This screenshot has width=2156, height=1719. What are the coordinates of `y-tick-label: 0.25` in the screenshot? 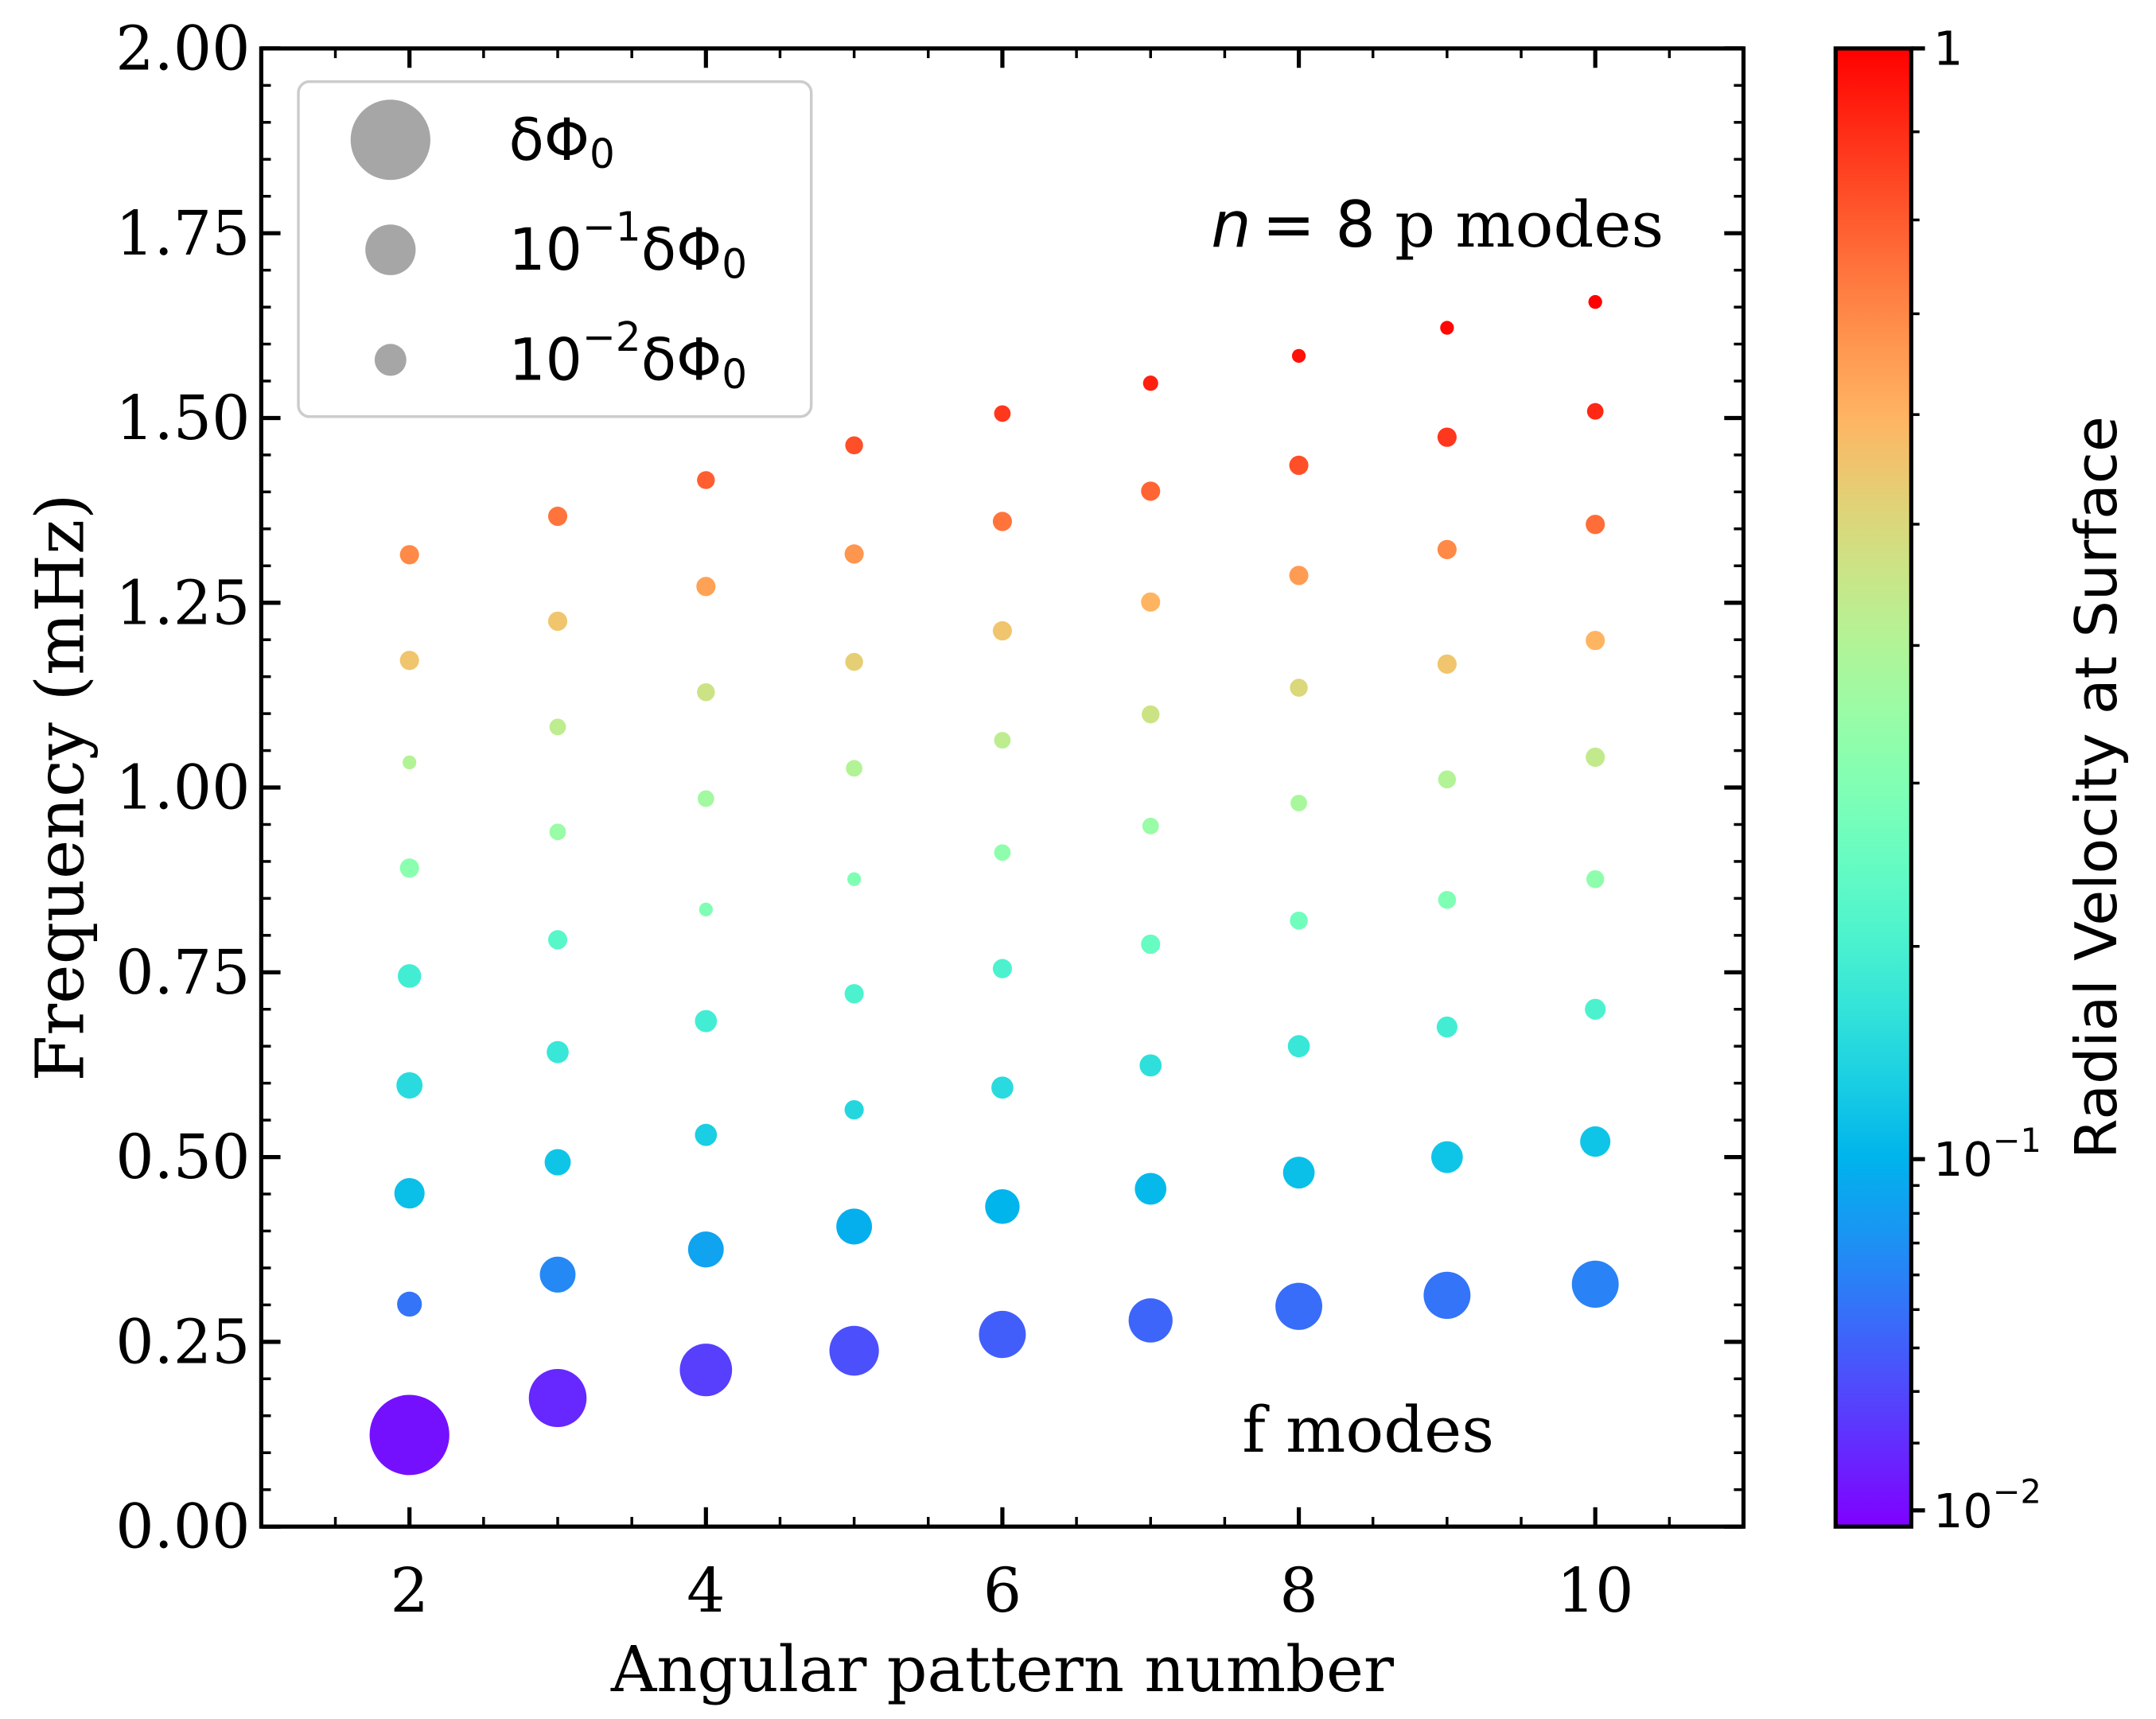 It's located at (182, 1341).